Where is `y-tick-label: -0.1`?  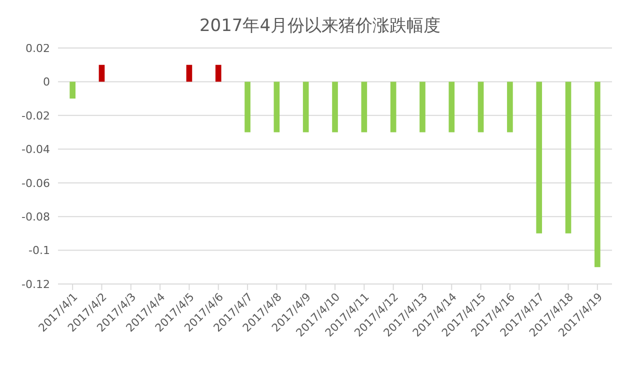
y-tick-label: -0.1 is located at coordinates (39, 251).